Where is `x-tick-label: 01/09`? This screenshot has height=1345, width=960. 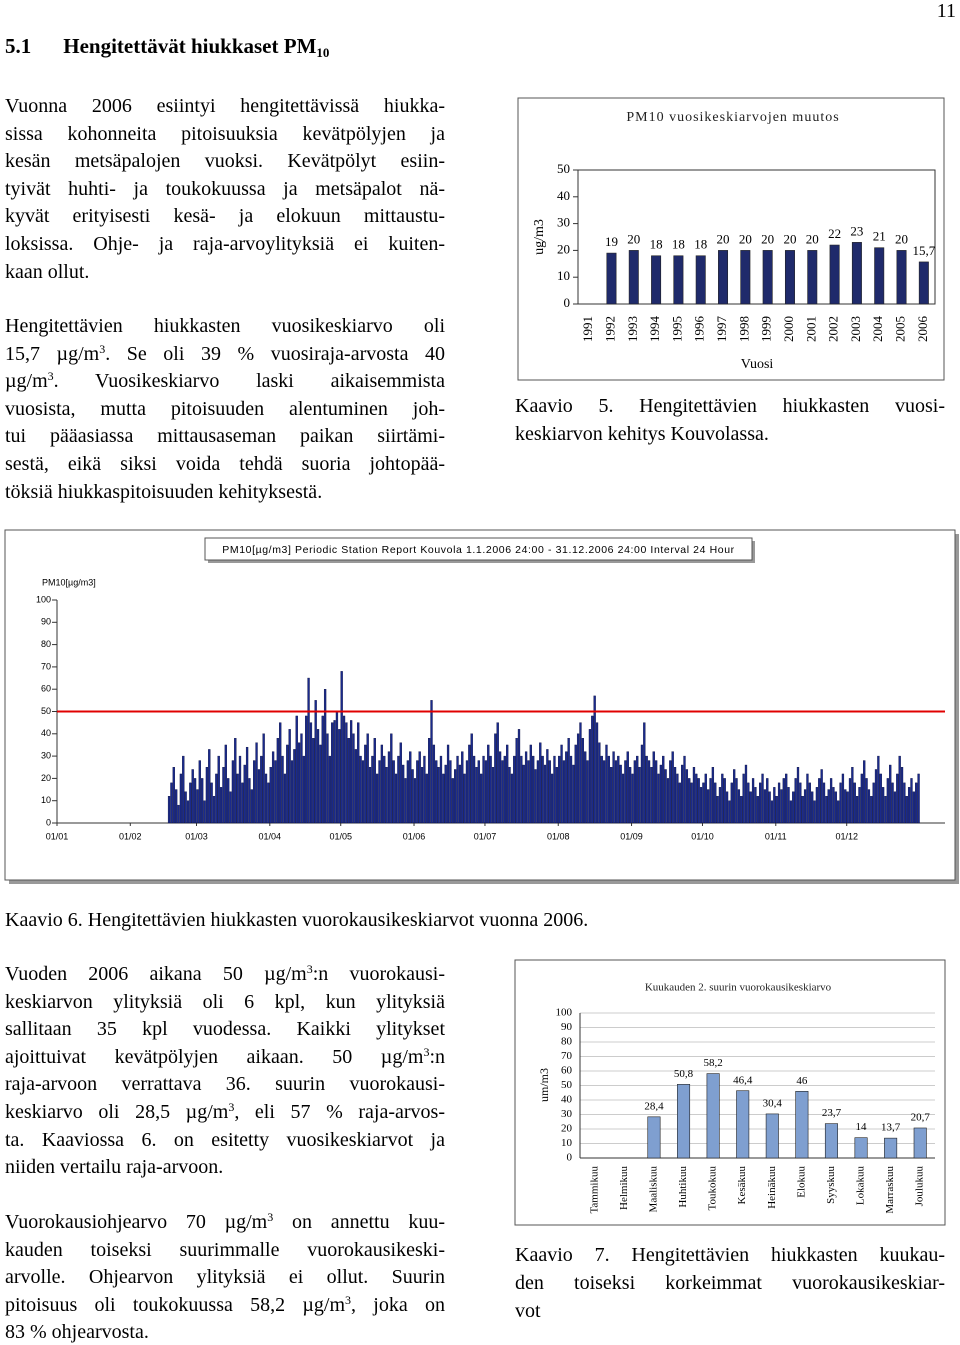
x-tick-label: 01/09 is located at coordinates (631, 836).